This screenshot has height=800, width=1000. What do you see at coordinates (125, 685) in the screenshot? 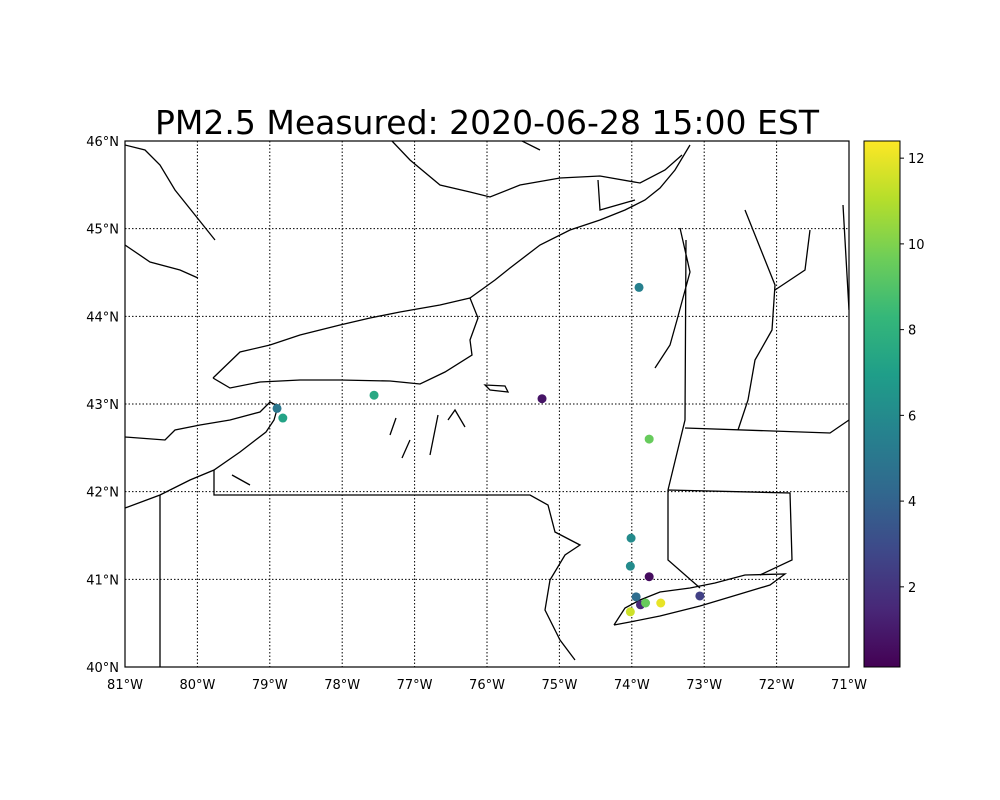
I see `lon-tick-label: 81°W` at bounding box center [125, 685].